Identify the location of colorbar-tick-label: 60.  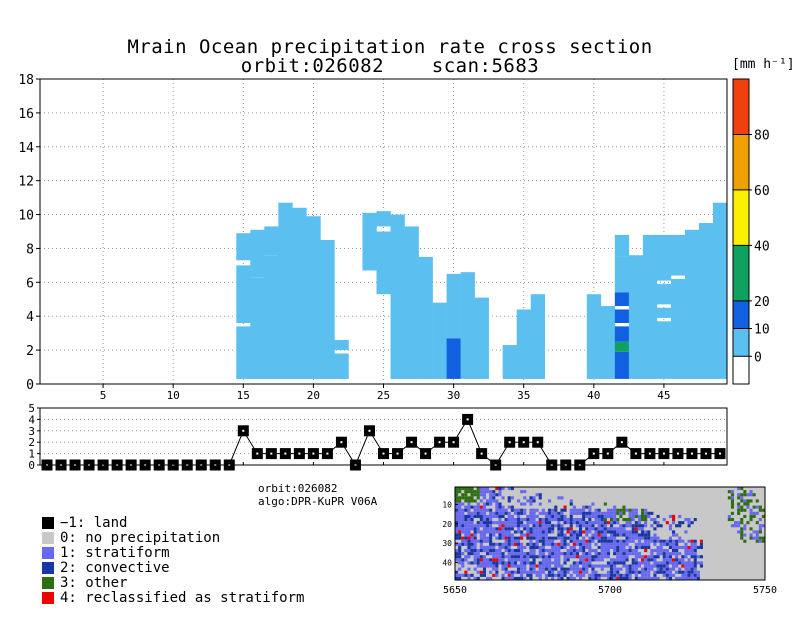
(762, 191).